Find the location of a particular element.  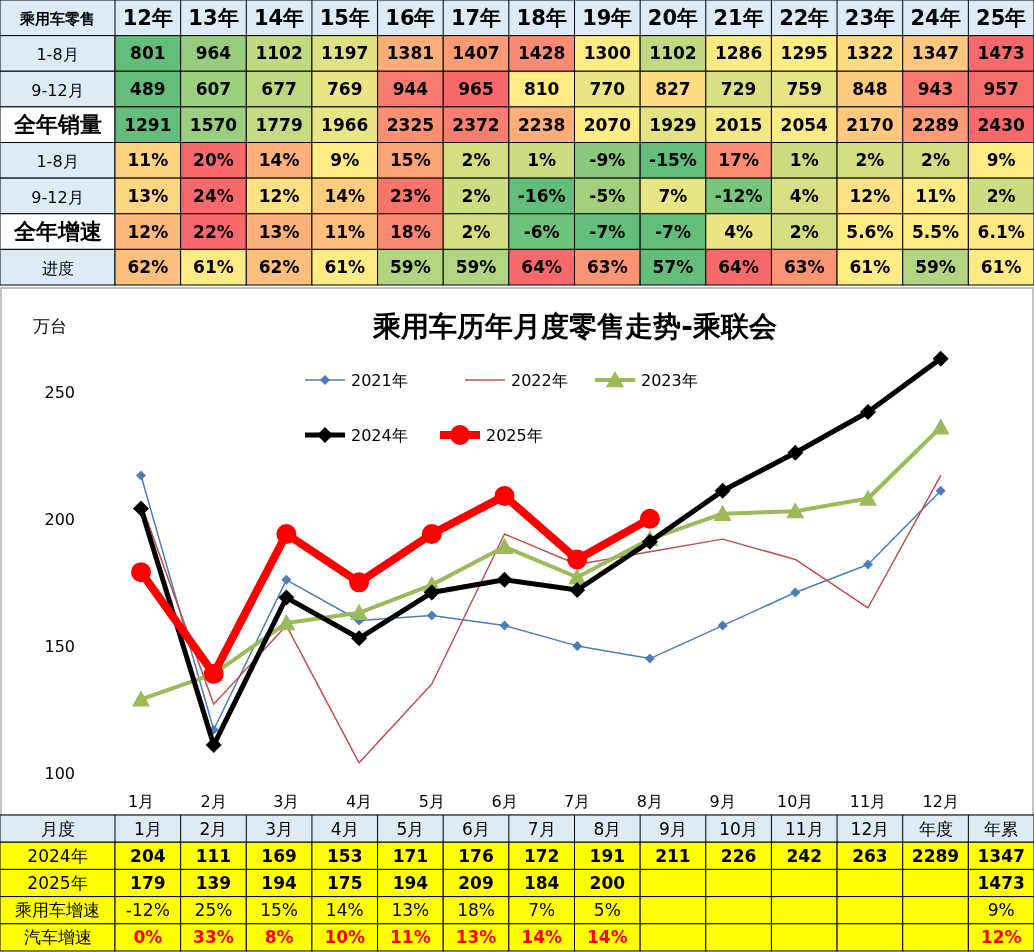

y-tick-label: 250 is located at coordinates (59, 392).